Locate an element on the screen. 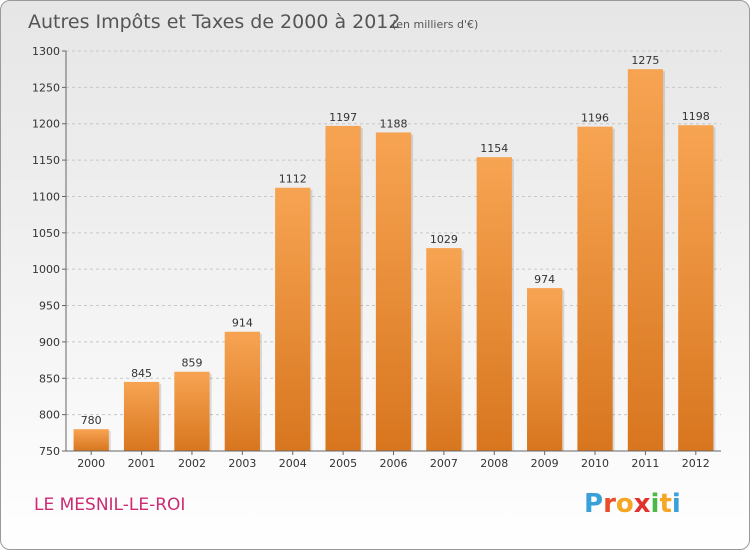  x-tick-label: 2000 is located at coordinates (91, 463).